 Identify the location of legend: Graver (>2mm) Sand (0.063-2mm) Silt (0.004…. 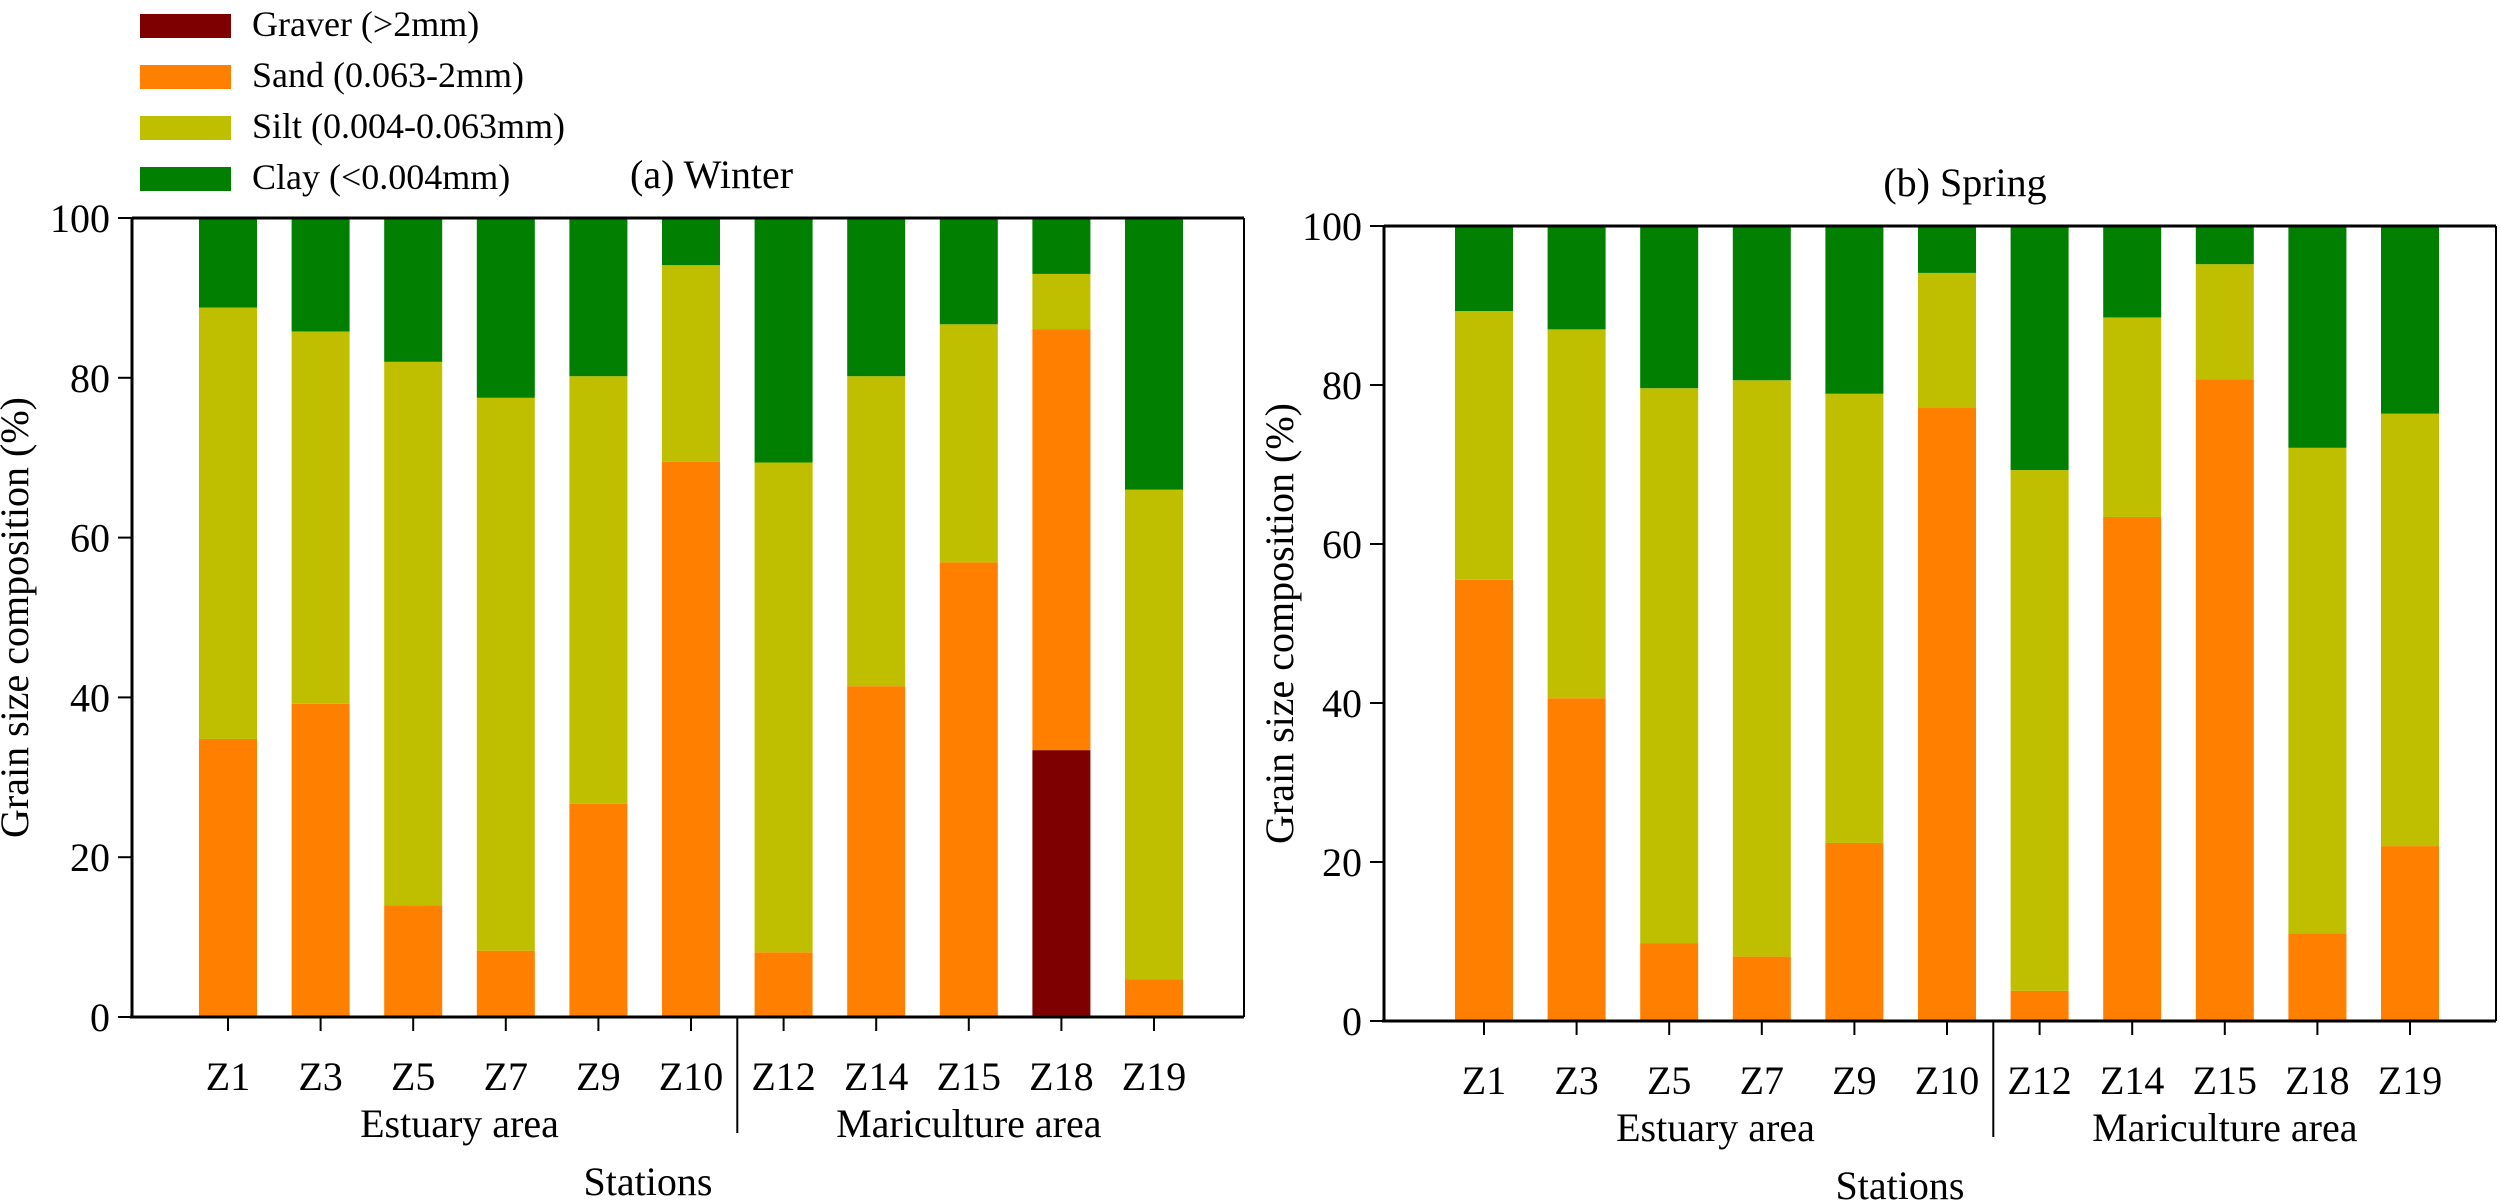
(352, 100).